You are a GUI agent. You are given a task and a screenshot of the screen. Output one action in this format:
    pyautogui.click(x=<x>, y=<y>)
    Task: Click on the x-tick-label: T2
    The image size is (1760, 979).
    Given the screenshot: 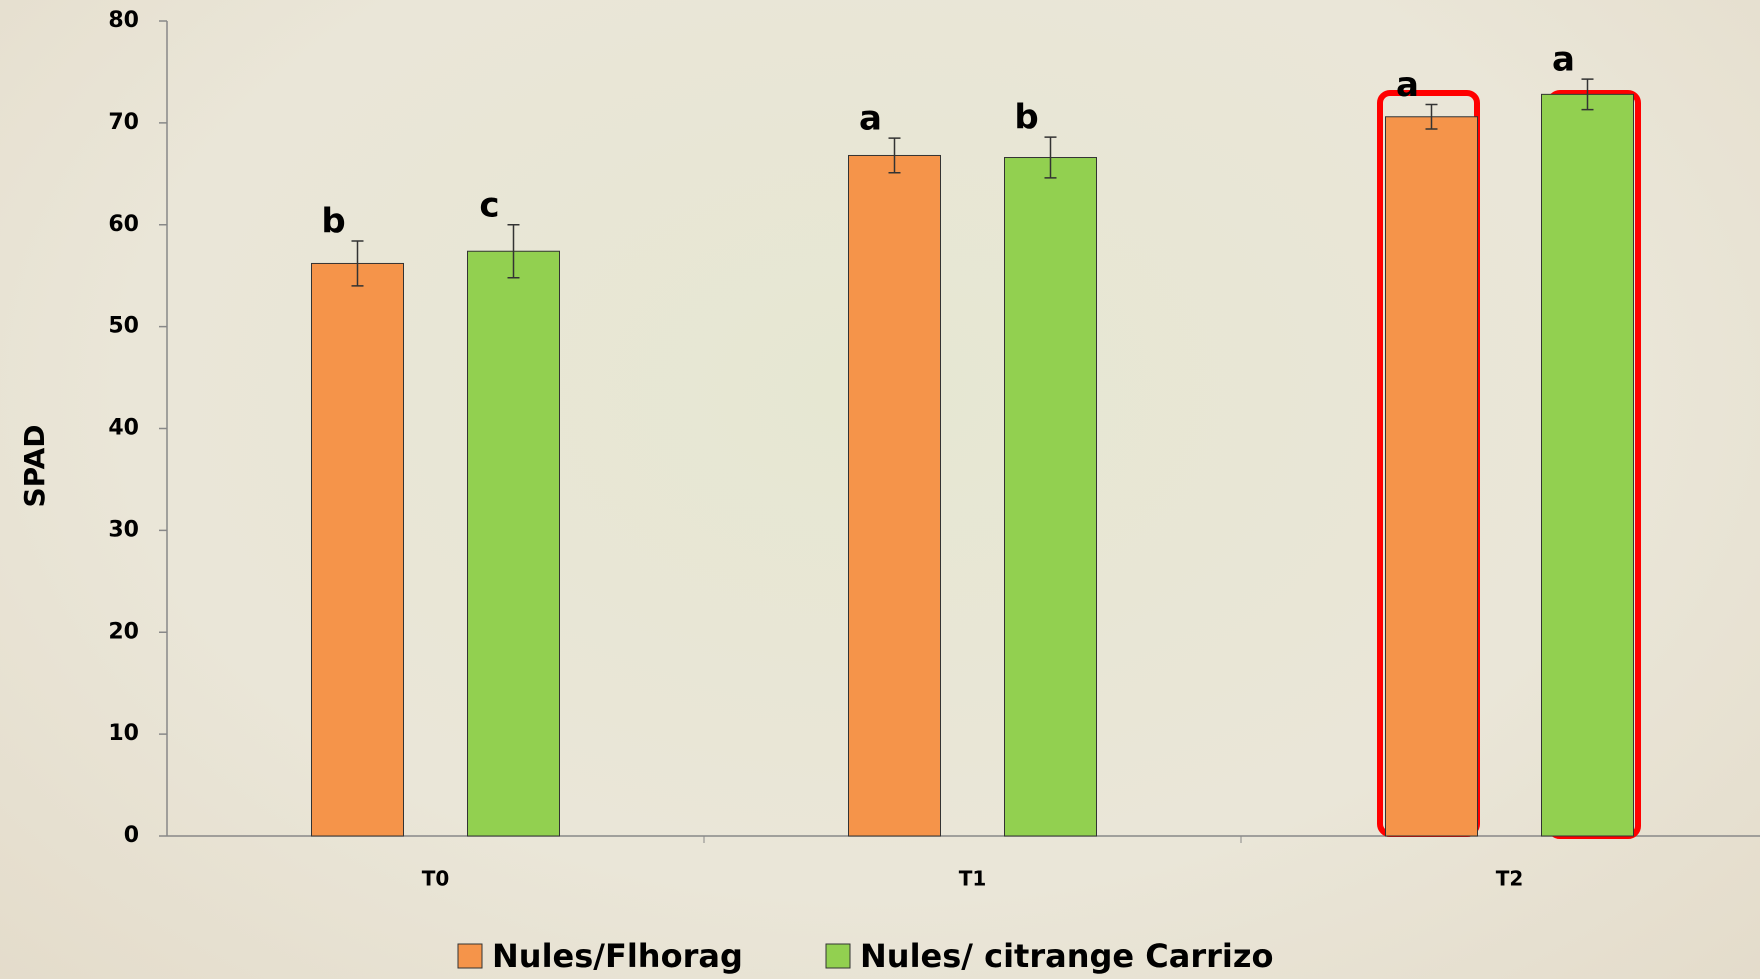 What is the action you would take?
    pyautogui.click(x=1510, y=879)
    